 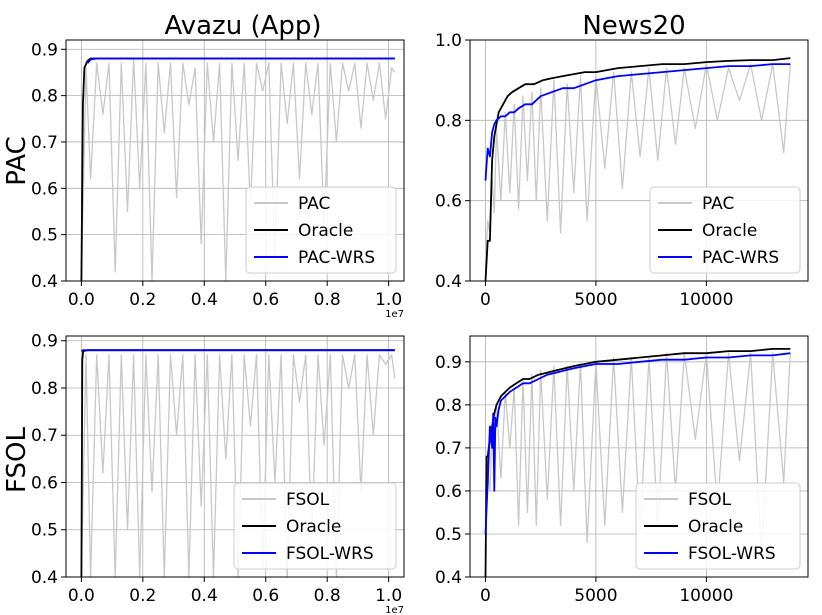 What do you see at coordinates (17, 460) in the screenshot?
I see `row-label-fsol: FSOL` at bounding box center [17, 460].